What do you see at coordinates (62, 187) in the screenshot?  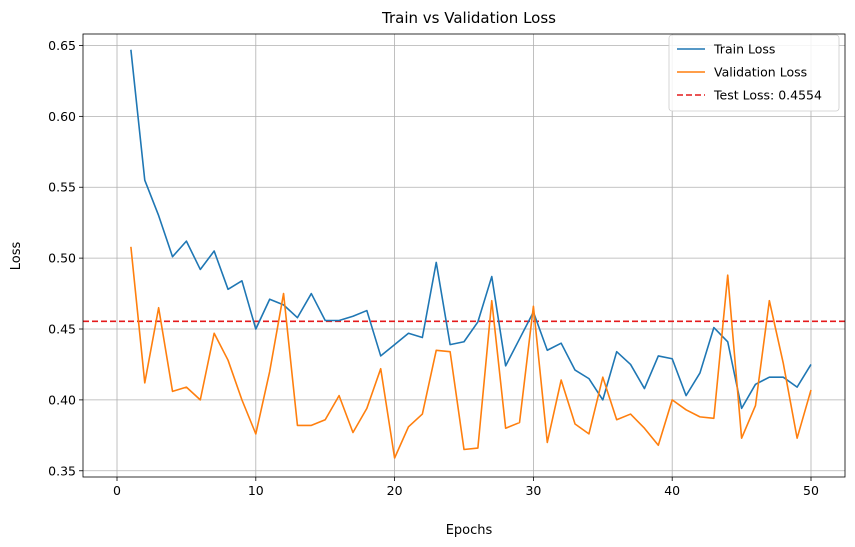 I see `y-tick-label: 0.55` at bounding box center [62, 187].